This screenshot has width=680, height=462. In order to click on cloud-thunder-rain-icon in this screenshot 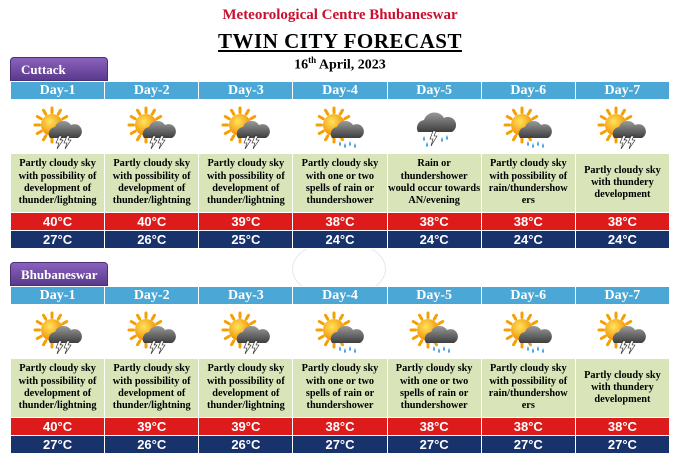, I will do `click(437, 129)`.